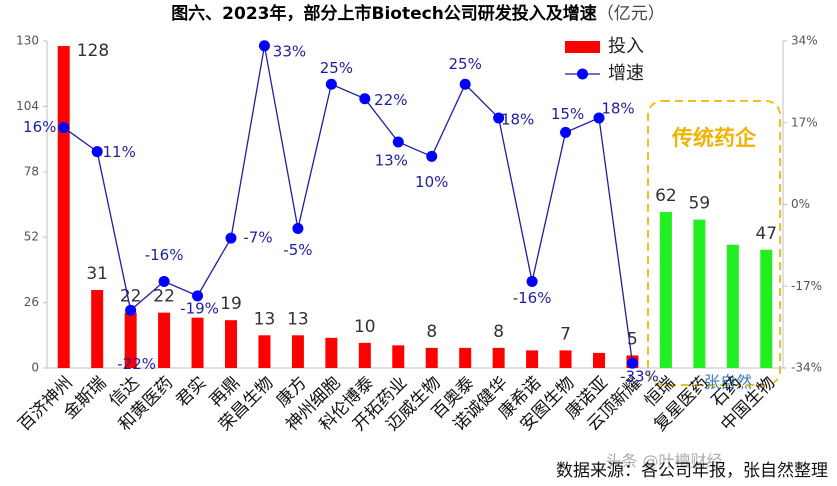 This screenshot has width=837, height=486. I want to click on bar-label: 19, so click(231, 304).